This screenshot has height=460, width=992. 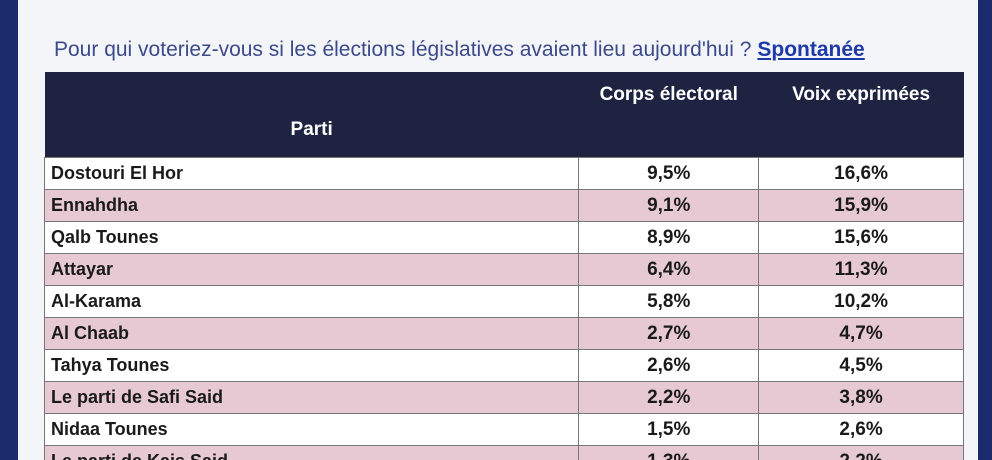 I want to click on table-row: Al-Karama 5,8% 10,2%, so click(x=503, y=301).